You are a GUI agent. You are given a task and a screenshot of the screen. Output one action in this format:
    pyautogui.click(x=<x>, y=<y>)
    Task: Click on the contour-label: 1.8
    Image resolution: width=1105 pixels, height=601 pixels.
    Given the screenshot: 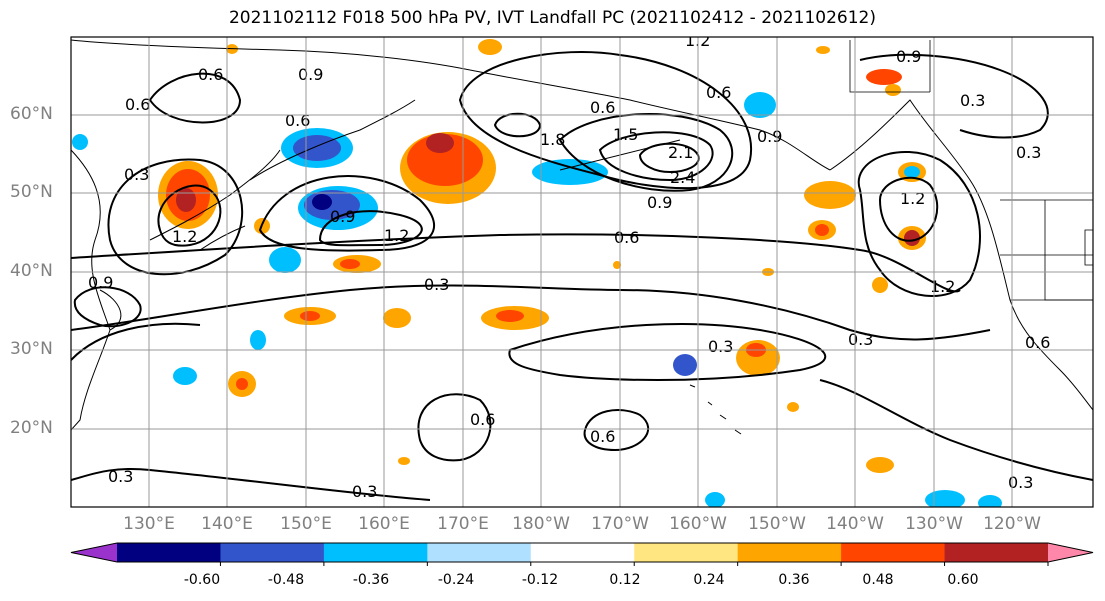 What is the action you would take?
    pyautogui.click(x=552, y=139)
    